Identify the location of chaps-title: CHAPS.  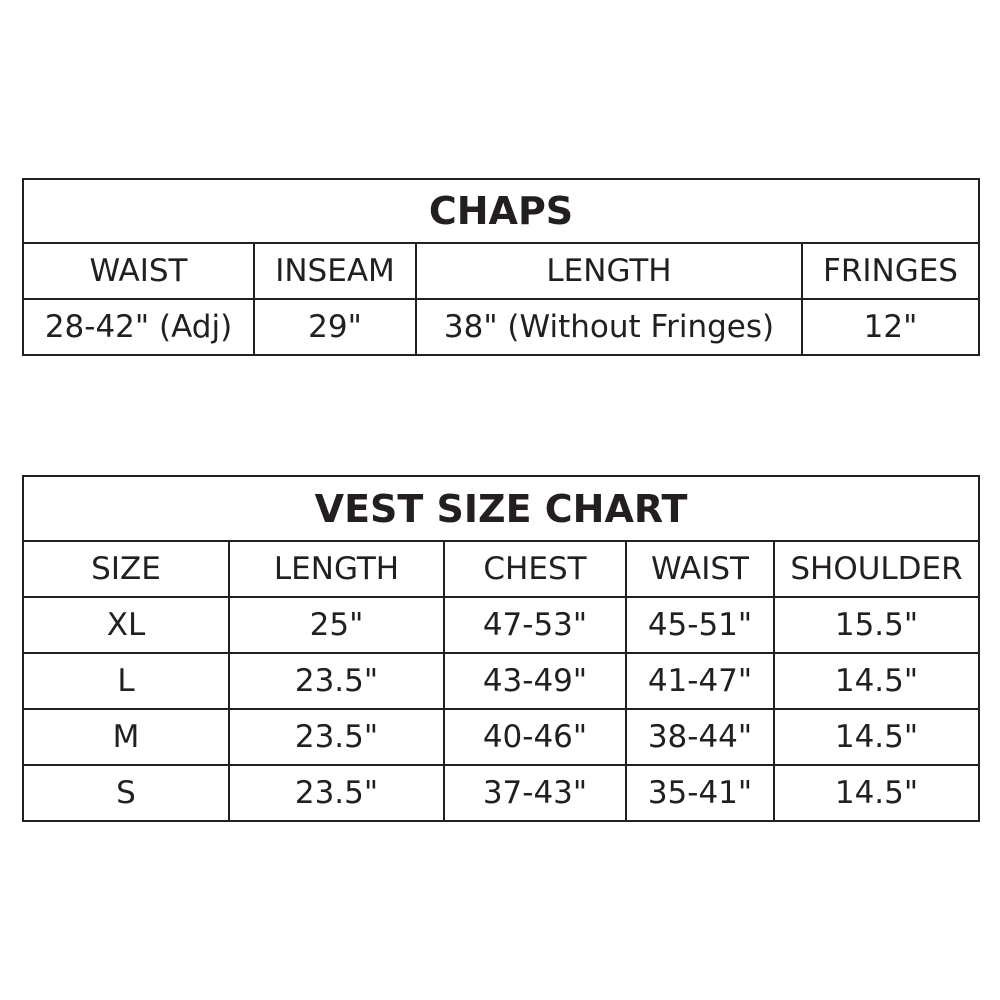
(501, 211).